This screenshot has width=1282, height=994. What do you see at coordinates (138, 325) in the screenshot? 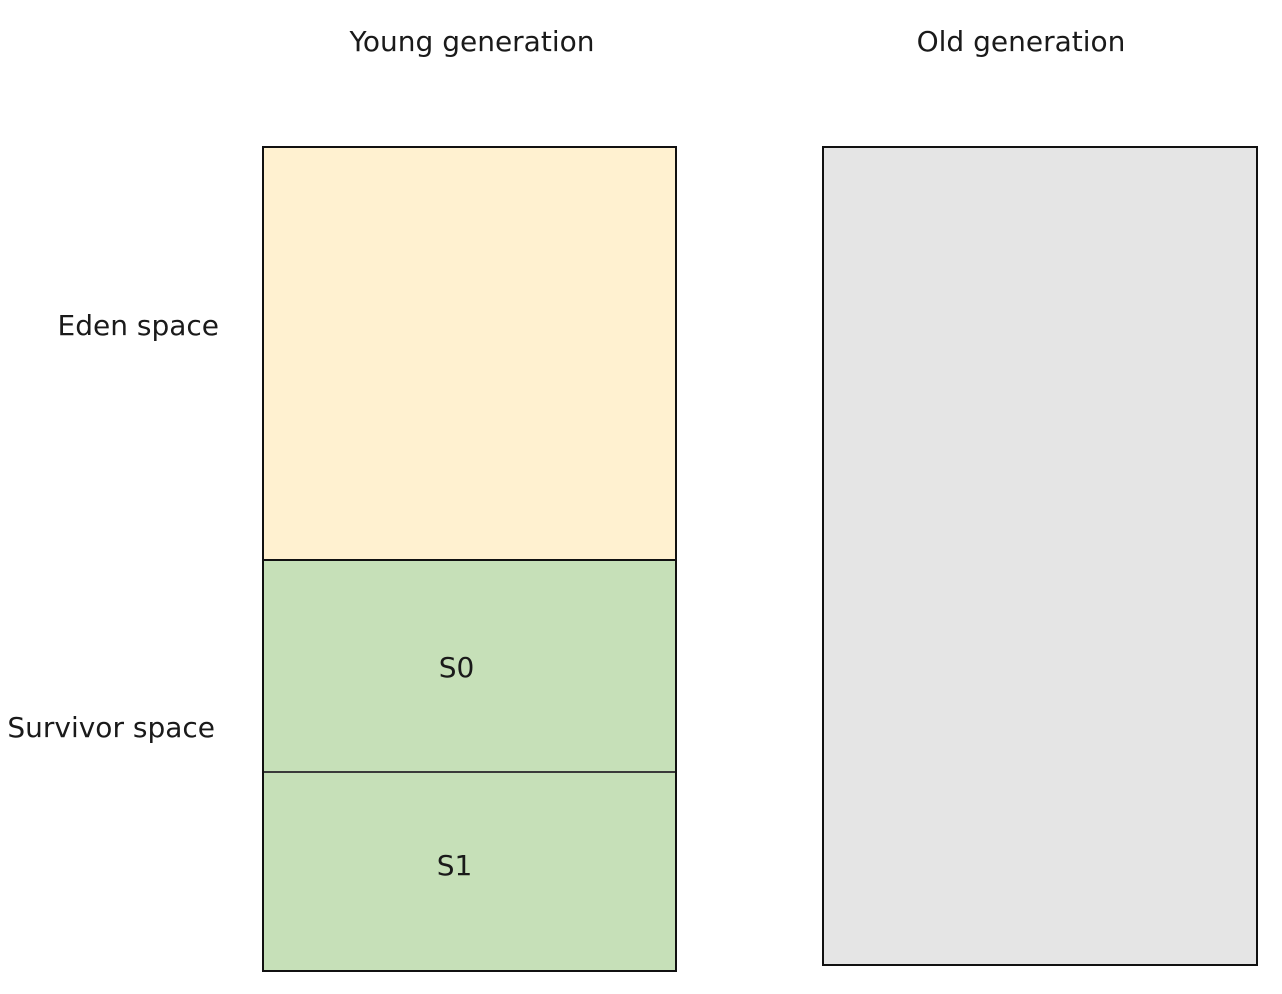
I see `eden-space-label: Eden space` at bounding box center [138, 325].